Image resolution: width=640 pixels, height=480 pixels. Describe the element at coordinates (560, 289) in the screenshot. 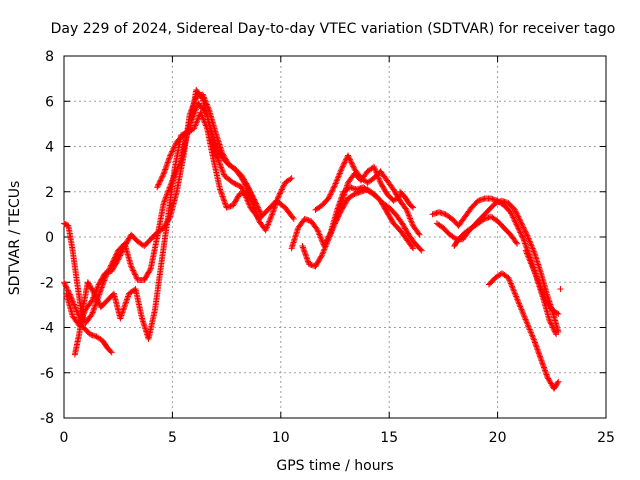

I see `series-outlier` at that location.